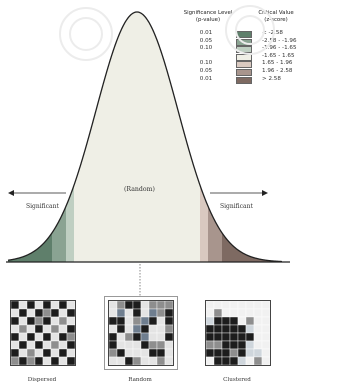 The height and width of the screenshot is (387, 350). Describe the element at coordinates (272, 33) in the screenshot. I see `legend-z-range: < -2.58` at that location.